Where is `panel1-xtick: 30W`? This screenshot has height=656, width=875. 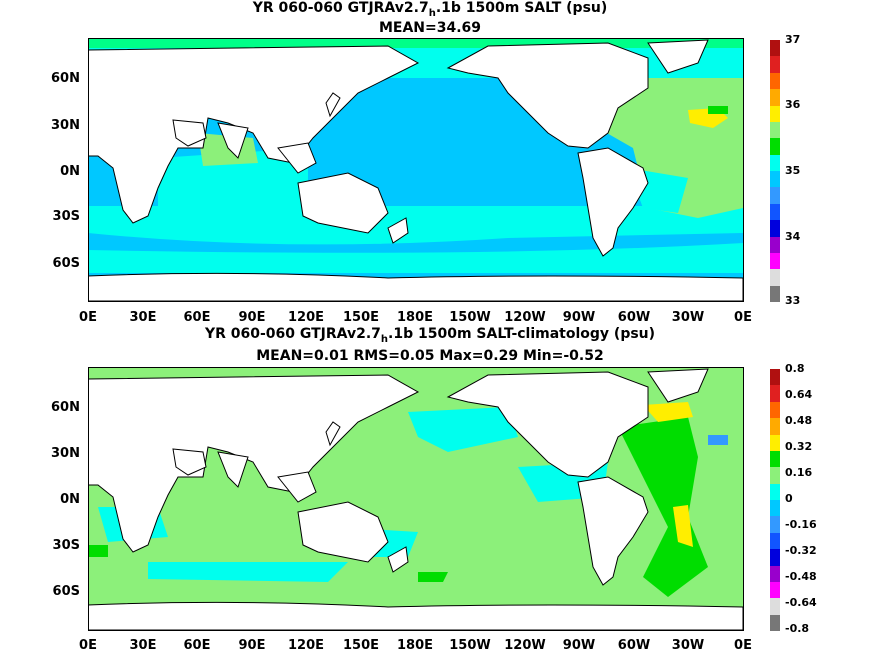
panel1-xtick: 30W is located at coordinates (688, 317).